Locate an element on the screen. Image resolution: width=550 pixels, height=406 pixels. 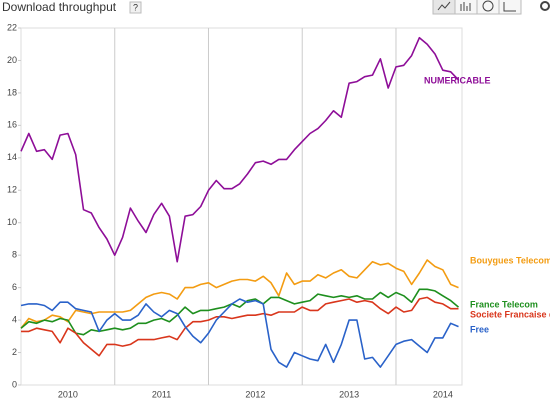
scatter-view-button is located at coordinates (510, 7).